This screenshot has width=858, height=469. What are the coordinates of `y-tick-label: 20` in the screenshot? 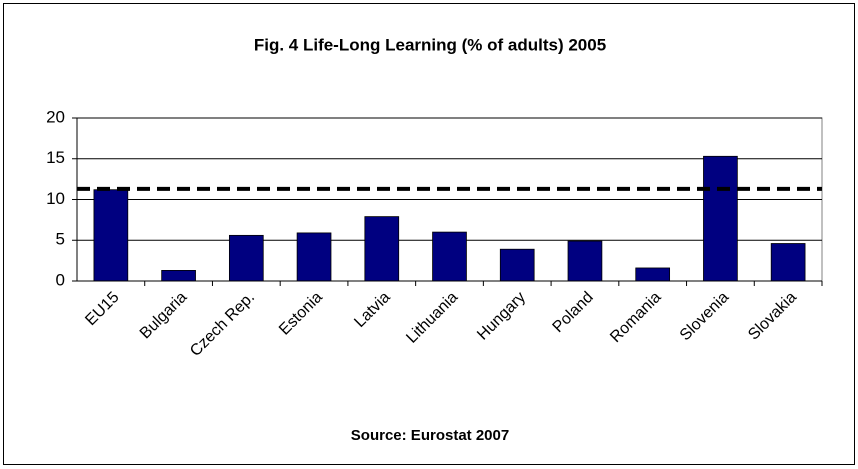 It's located at (55, 116).